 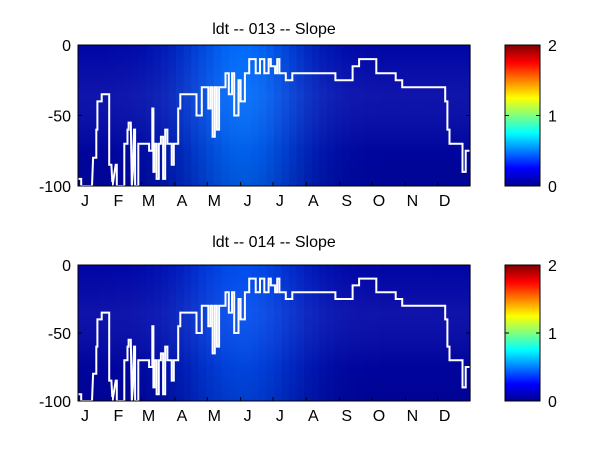 What do you see at coordinates (274, 242) in the screenshot?
I see `chart-title: ldt -- 014 -- Slope` at bounding box center [274, 242].